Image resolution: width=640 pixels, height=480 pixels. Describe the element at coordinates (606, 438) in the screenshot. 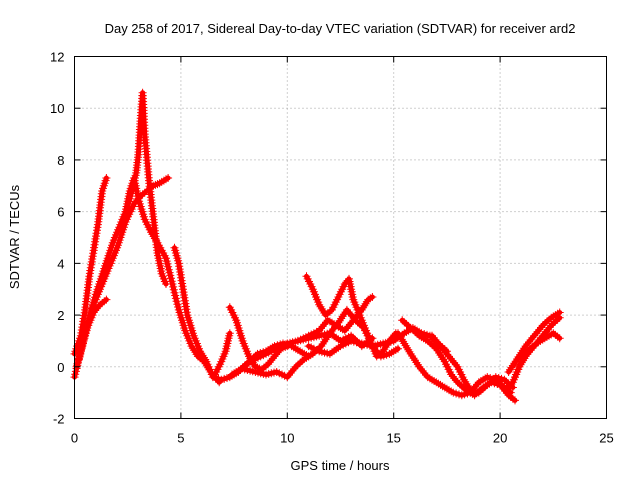

I see `x-tick-label: 25` at that location.